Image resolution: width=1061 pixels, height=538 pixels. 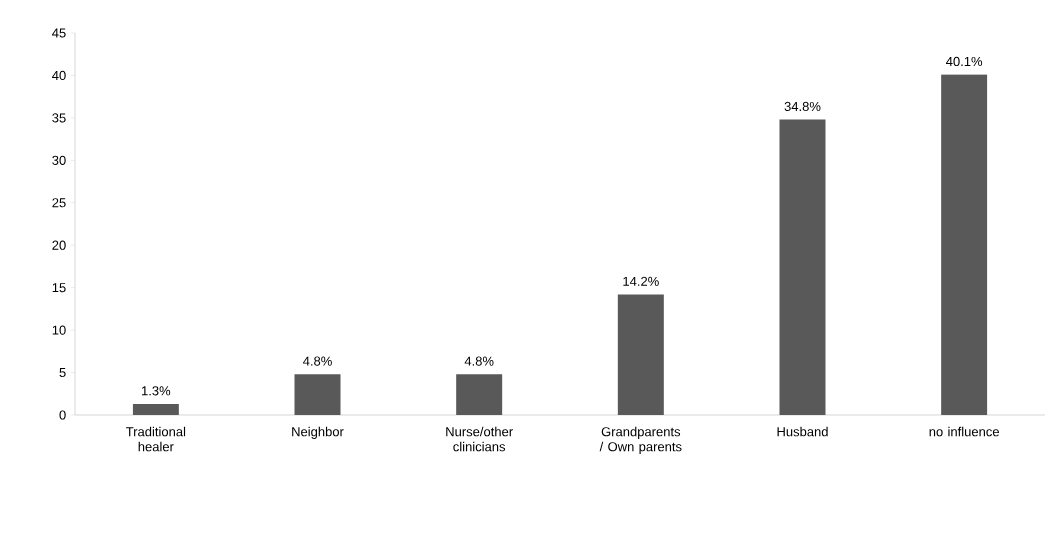 I want to click on x-tick-label: Grandparents / Own parents, so click(x=640, y=440).